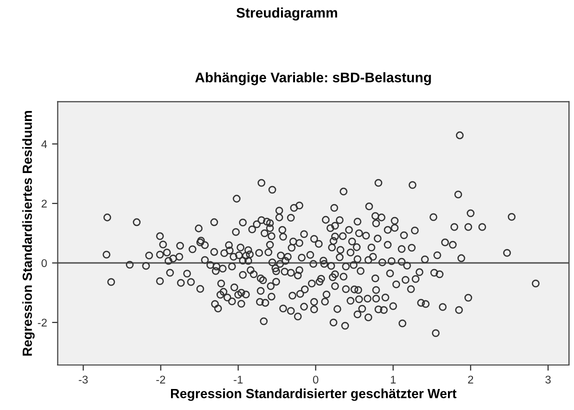 The height and width of the screenshot is (410, 574). Describe the element at coordinates (393, 380) in the screenshot. I see `x-tick-label: 1` at that location.